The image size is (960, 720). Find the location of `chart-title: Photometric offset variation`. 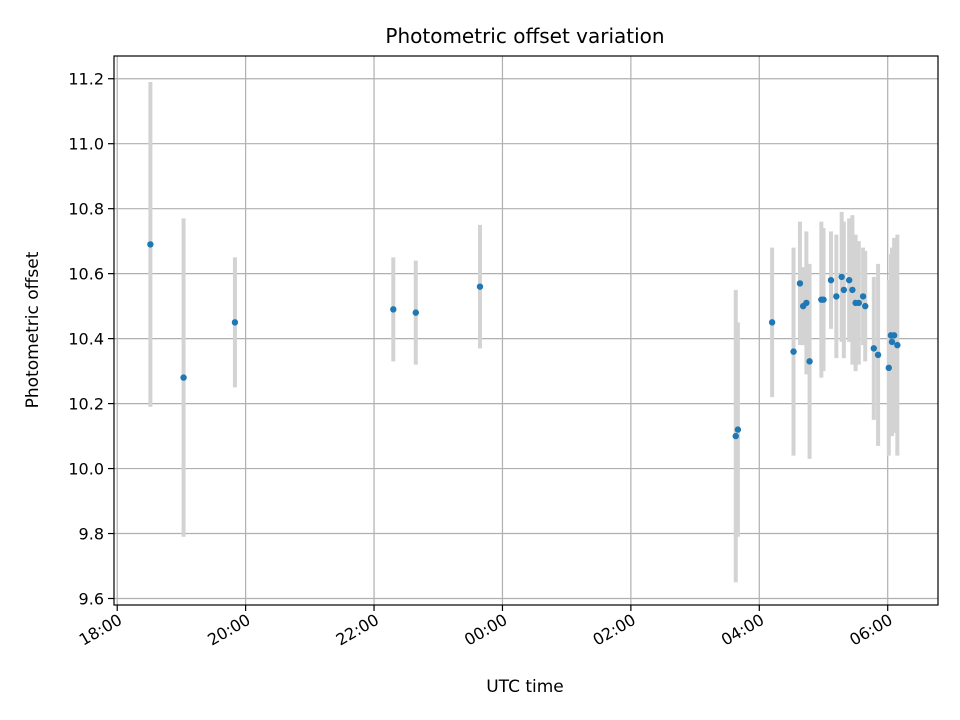

chart-title: Photometric offset variation is located at coordinates (524, 36).